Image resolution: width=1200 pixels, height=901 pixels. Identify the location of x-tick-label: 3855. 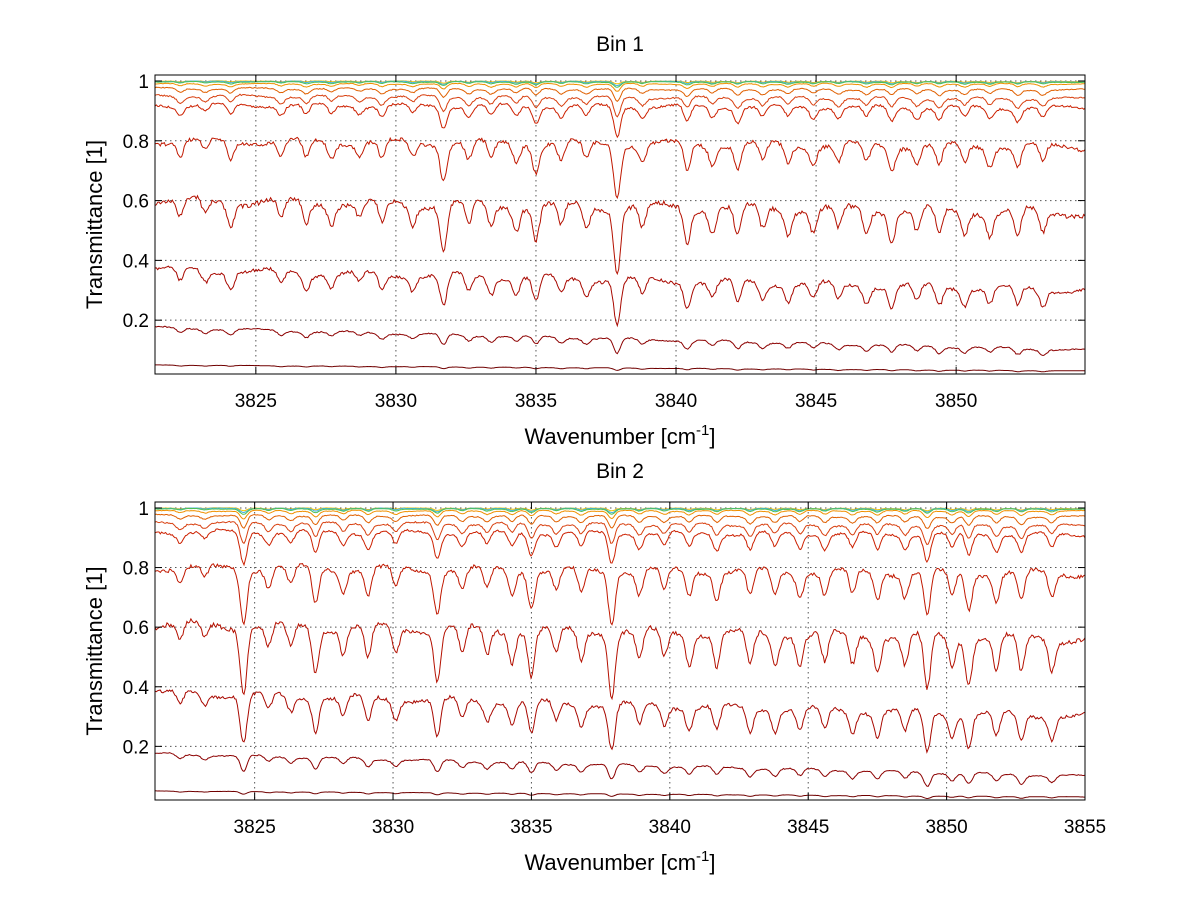
(1085, 827).